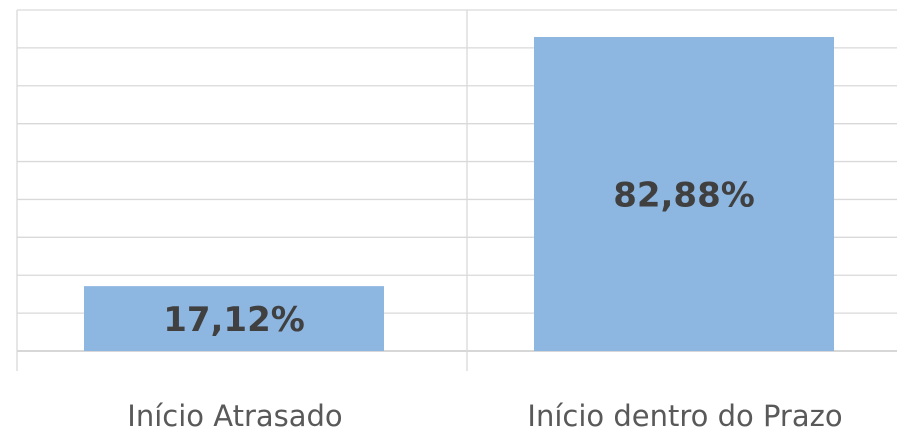  I want to click on x-tick-label: Início dentro do Prazo, so click(684, 416).